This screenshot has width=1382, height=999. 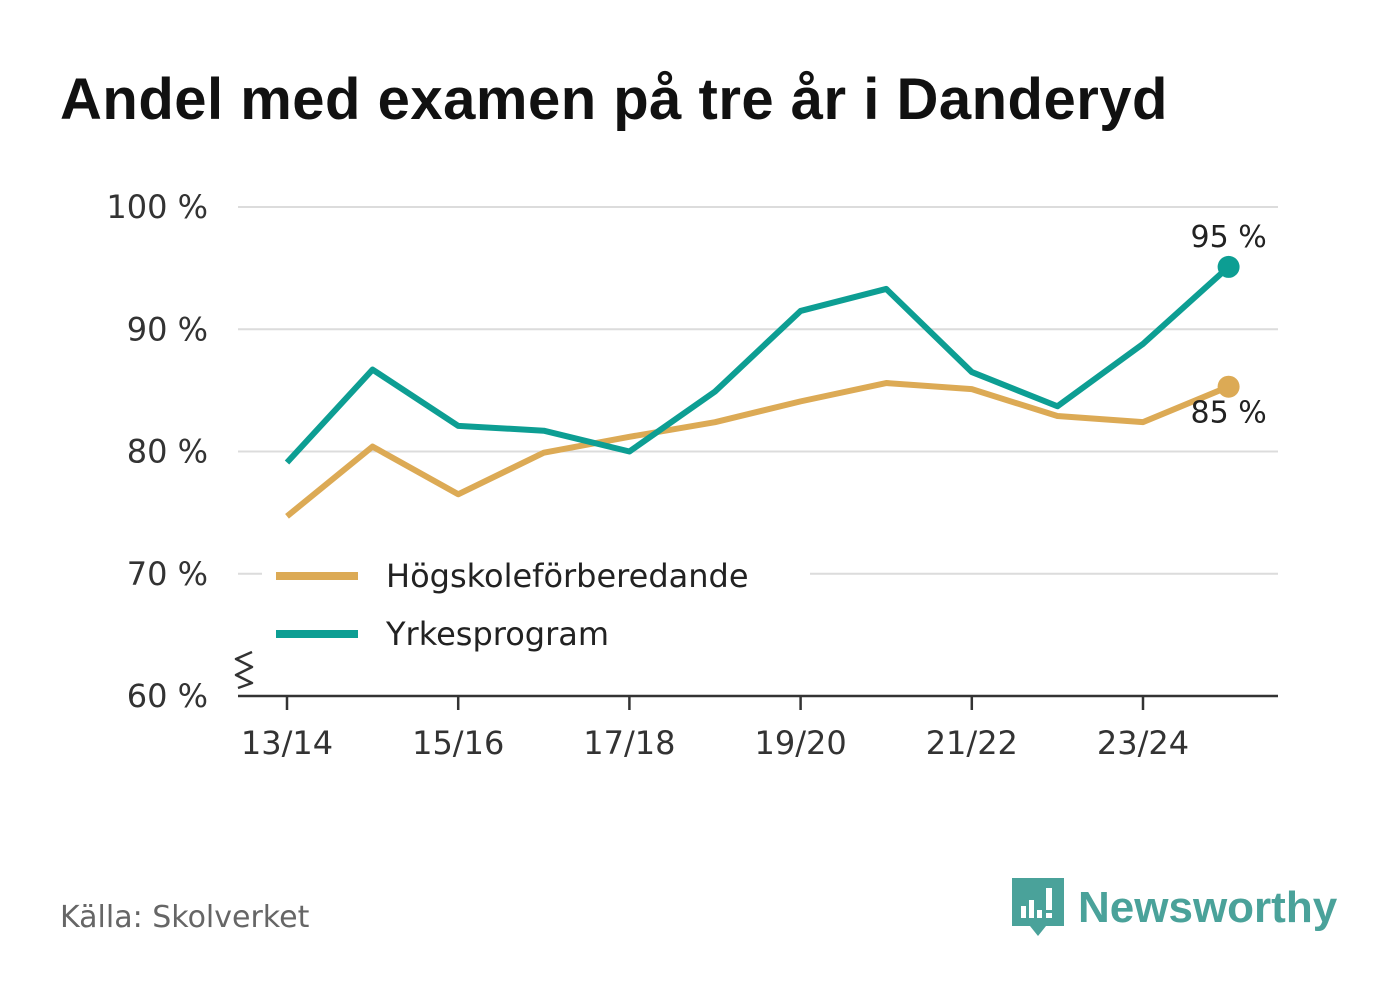 What do you see at coordinates (167, 452) in the screenshot?
I see `y-tick-label-80: 80 %` at bounding box center [167, 452].